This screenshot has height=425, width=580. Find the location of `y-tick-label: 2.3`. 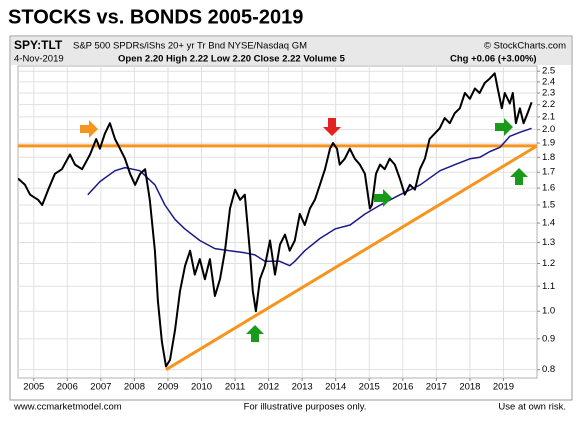

y-tick-label: 2.3 is located at coordinates (548, 93).